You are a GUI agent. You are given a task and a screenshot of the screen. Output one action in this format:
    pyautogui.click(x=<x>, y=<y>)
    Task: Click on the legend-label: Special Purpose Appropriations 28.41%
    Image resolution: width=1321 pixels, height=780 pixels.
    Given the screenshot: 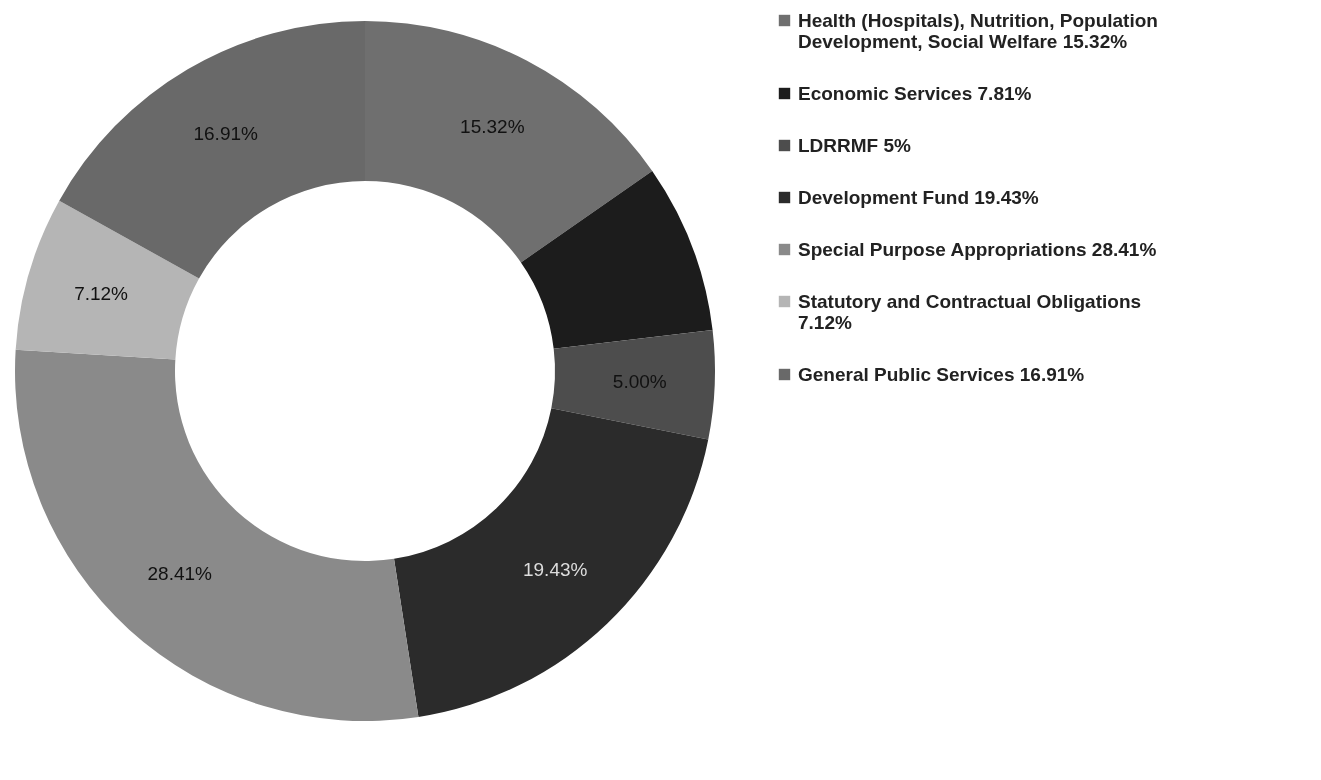 What is the action you would take?
    pyautogui.click(x=977, y=249)
    